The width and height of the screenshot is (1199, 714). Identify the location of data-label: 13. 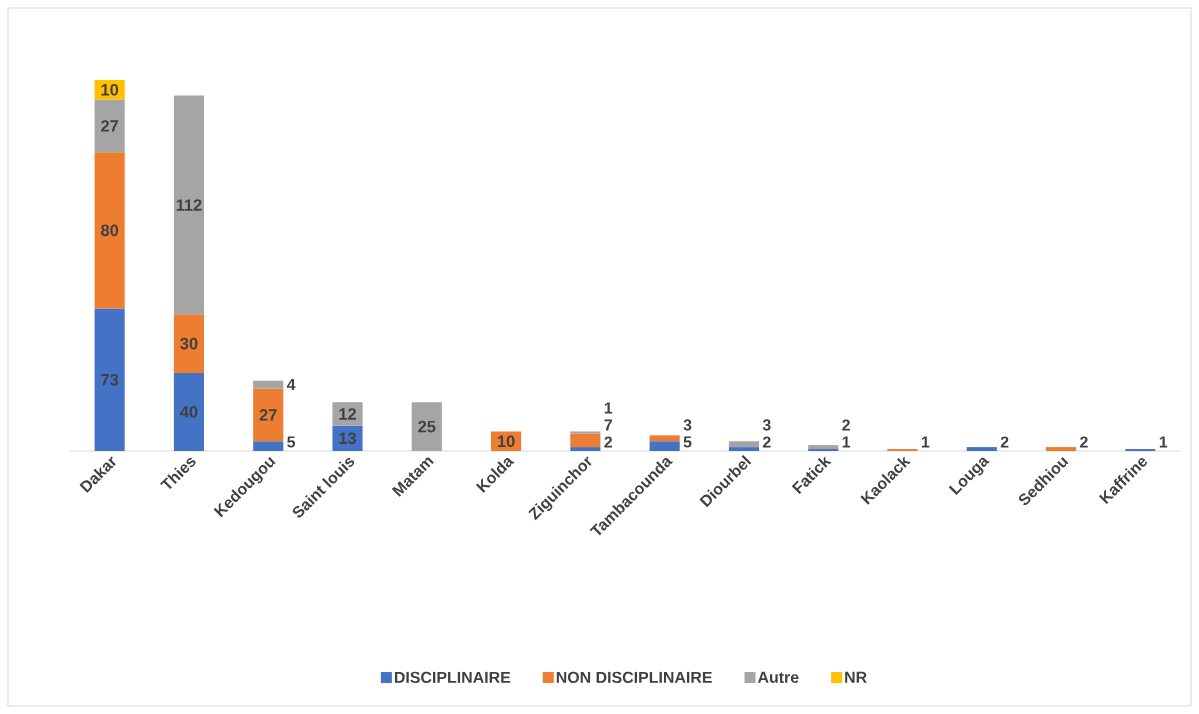
(348, 438).